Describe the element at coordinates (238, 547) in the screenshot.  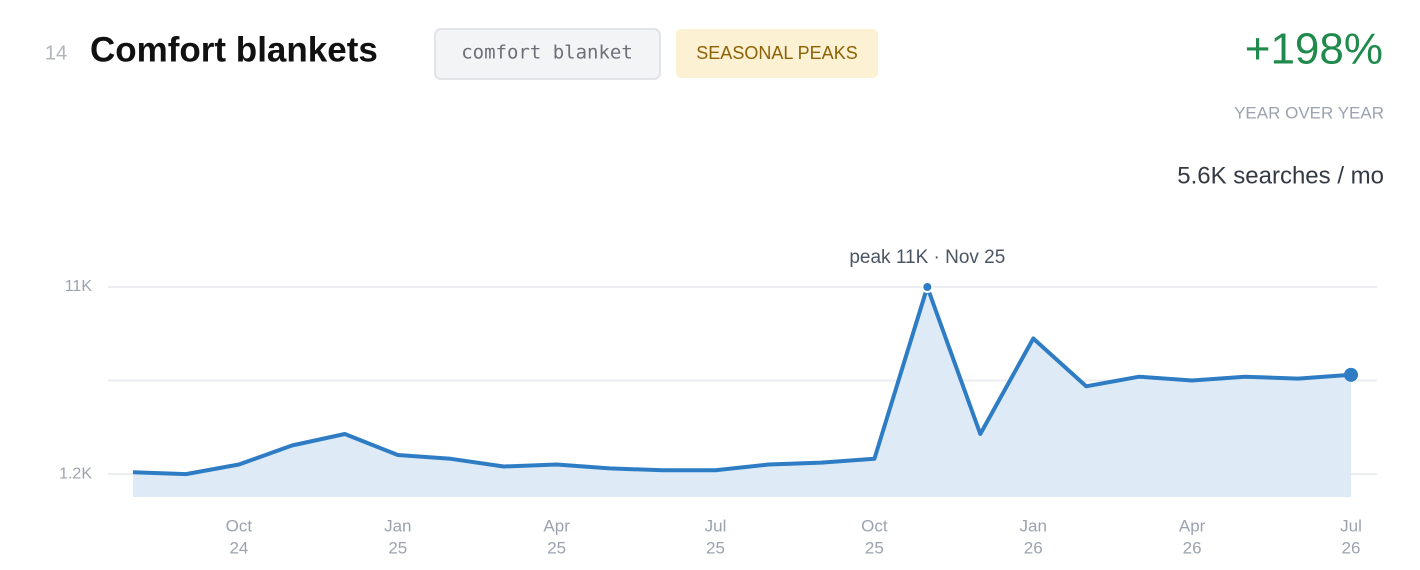
I see `x-tick-label: 24` at that location.